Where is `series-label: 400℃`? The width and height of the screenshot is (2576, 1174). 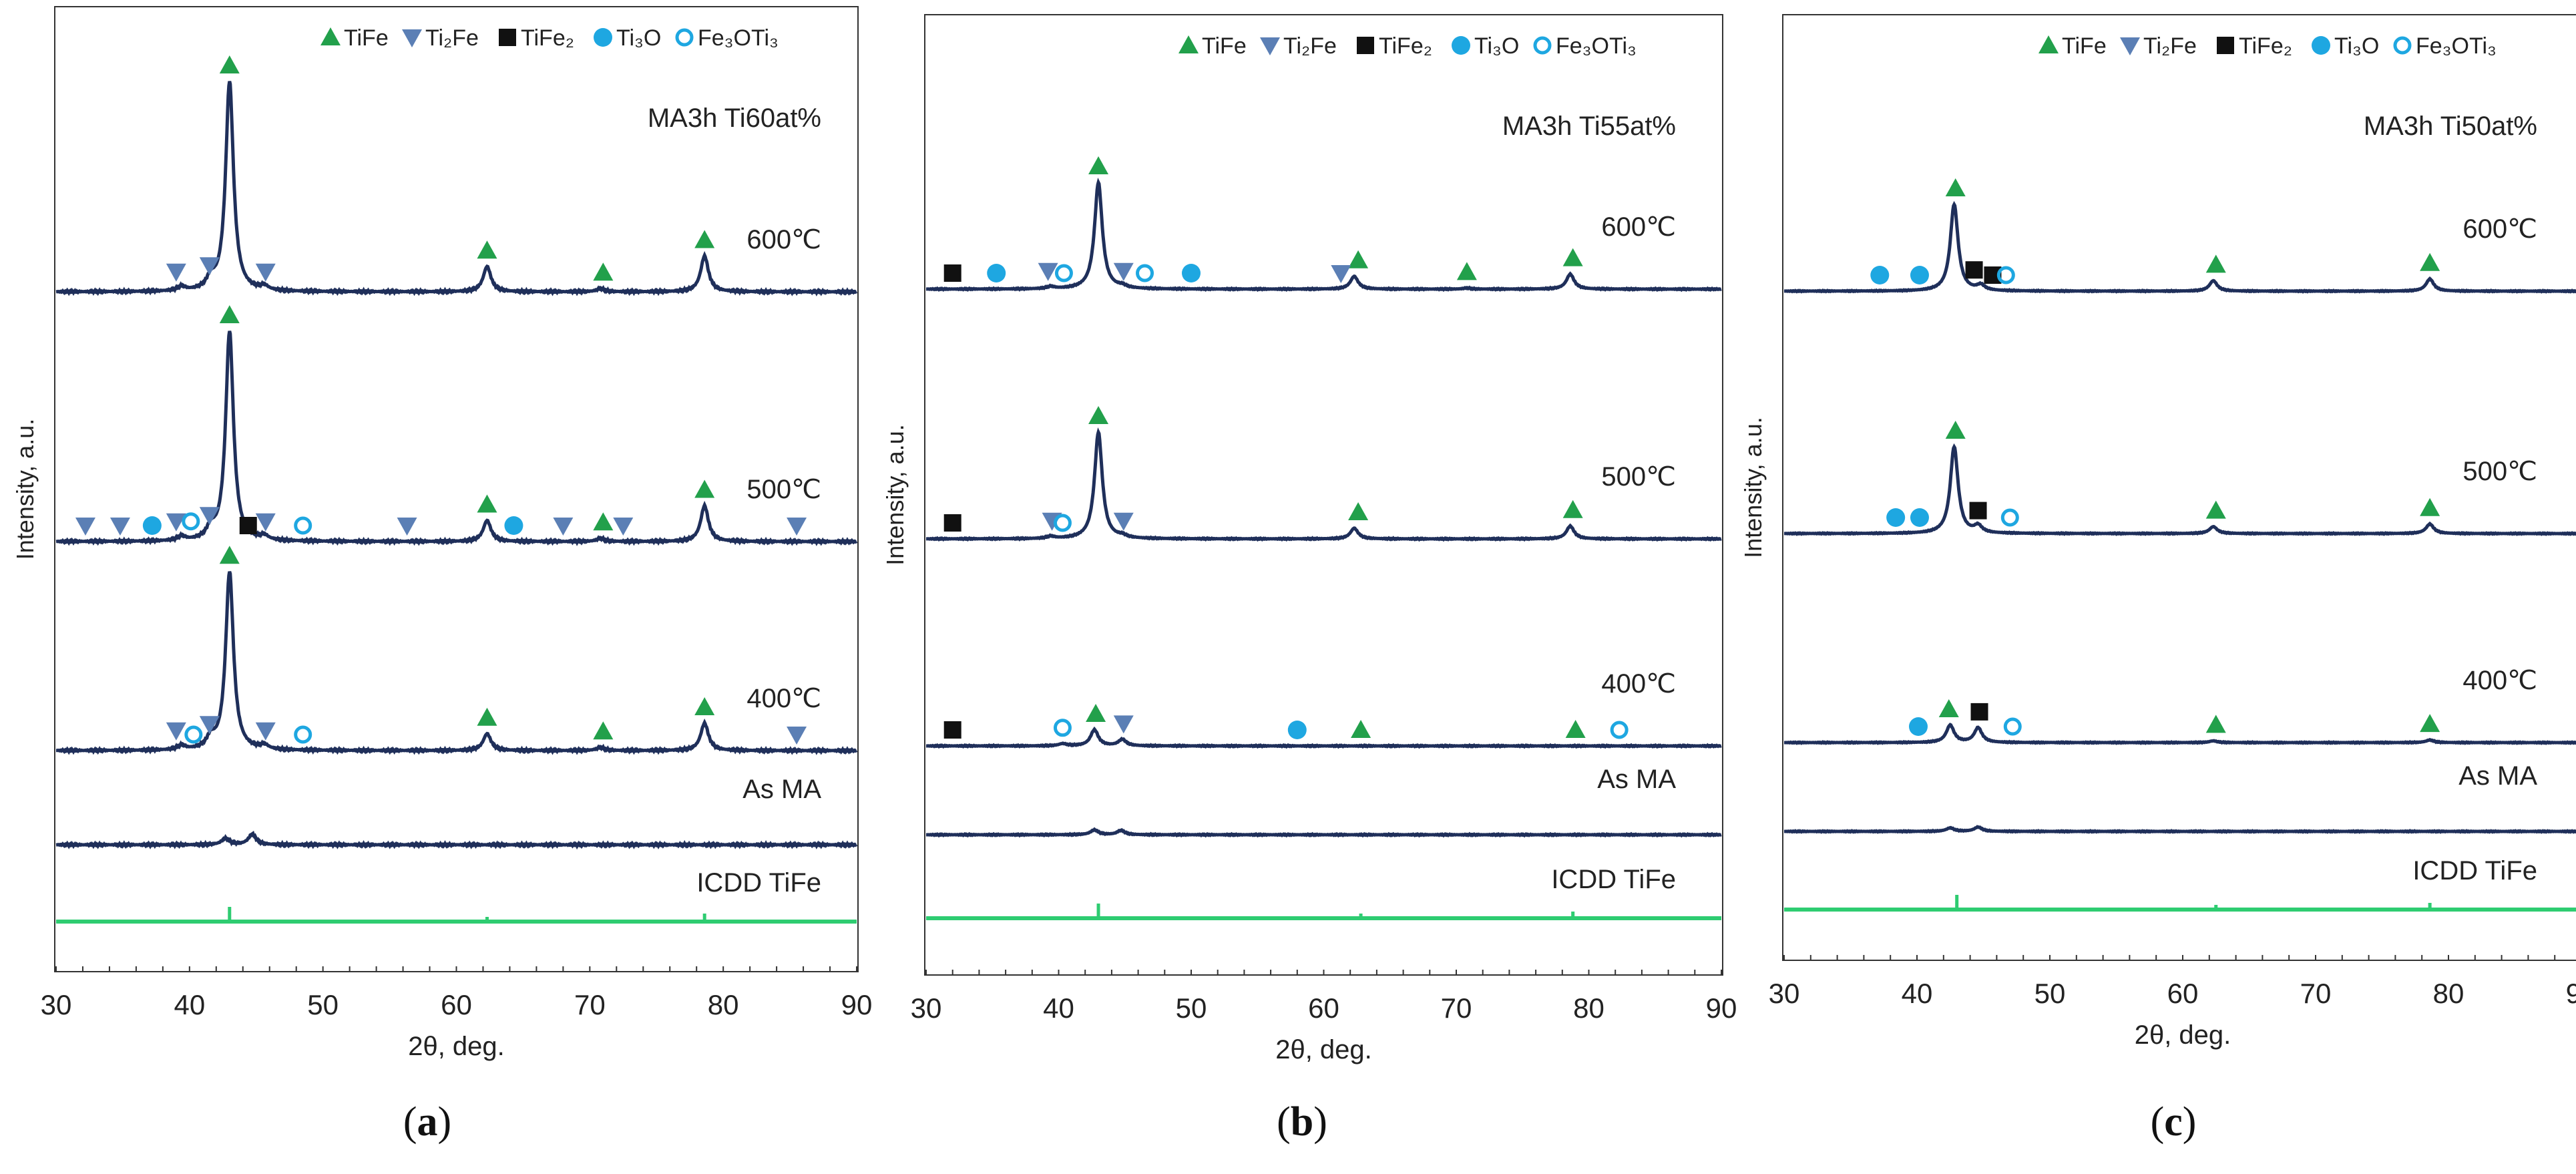 series-label: 400℃ is located at coordinates (783, 698).